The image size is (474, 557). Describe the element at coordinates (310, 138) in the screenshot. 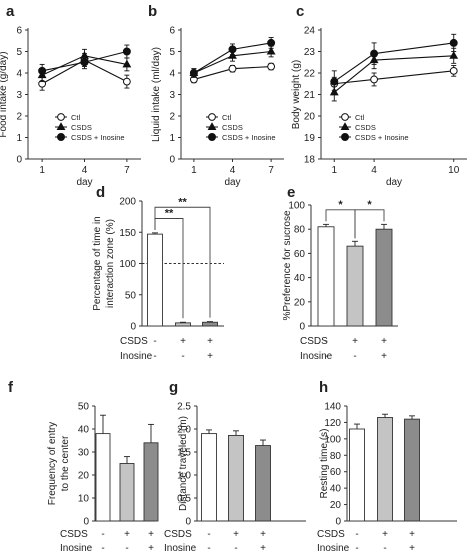

I see `y-tick-label: 19` at that location.